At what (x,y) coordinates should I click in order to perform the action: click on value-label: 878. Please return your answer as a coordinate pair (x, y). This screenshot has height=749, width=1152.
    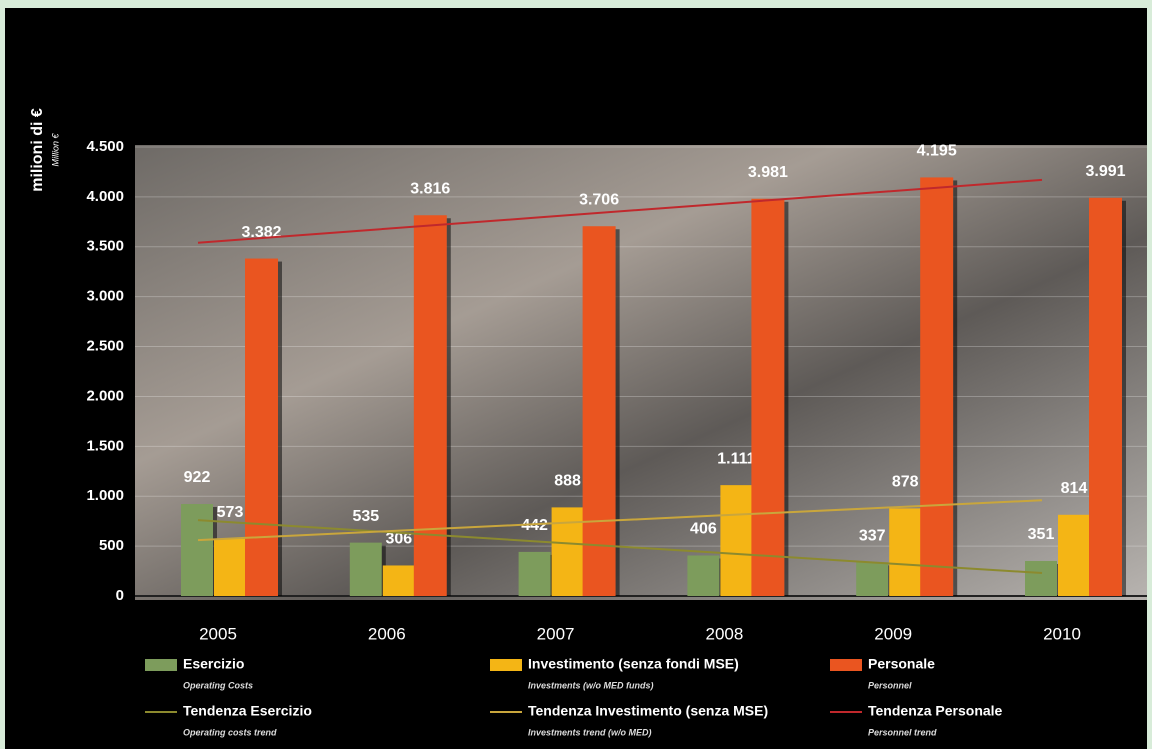
    Looking at the image, I should click on (905, 482).